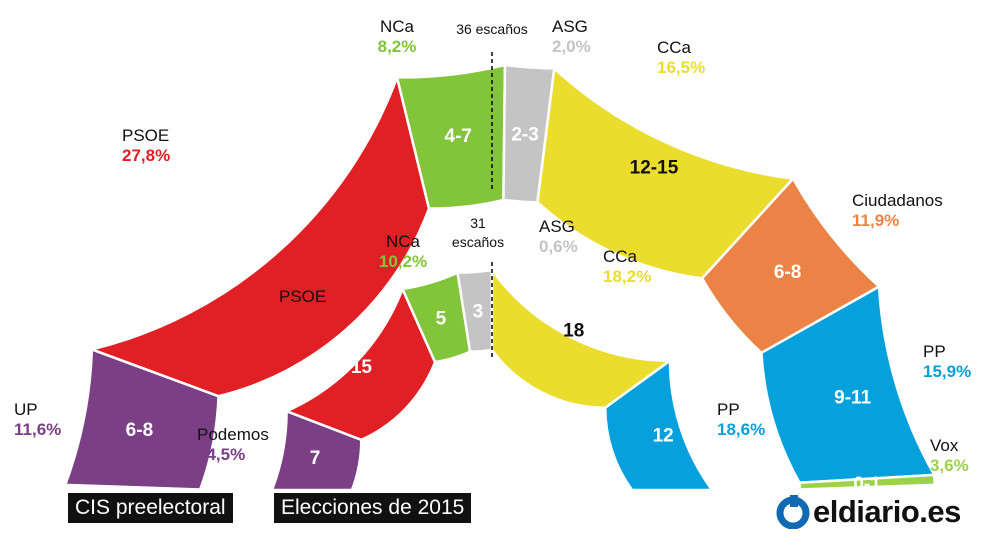 The height and width of the screenshot is (545, 1000). What do you see at coordinates (221, 454) in the screenshot?
I see `party-pct-podemos: 14,5%` at bounding box center [221, 454].